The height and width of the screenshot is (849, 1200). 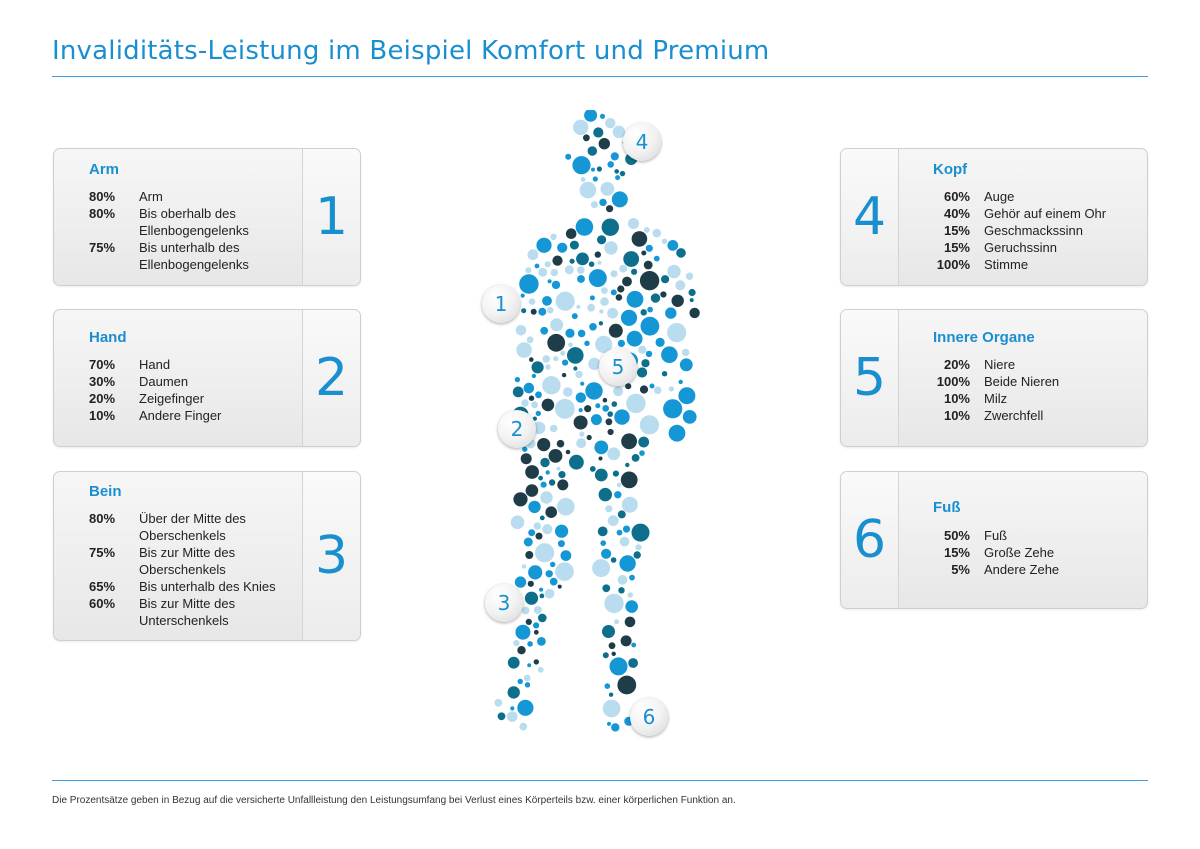 What do you see at coordinates (649, 717) in the screenshot?
I see `marker-6: 6` at bounding box center [649, 717].